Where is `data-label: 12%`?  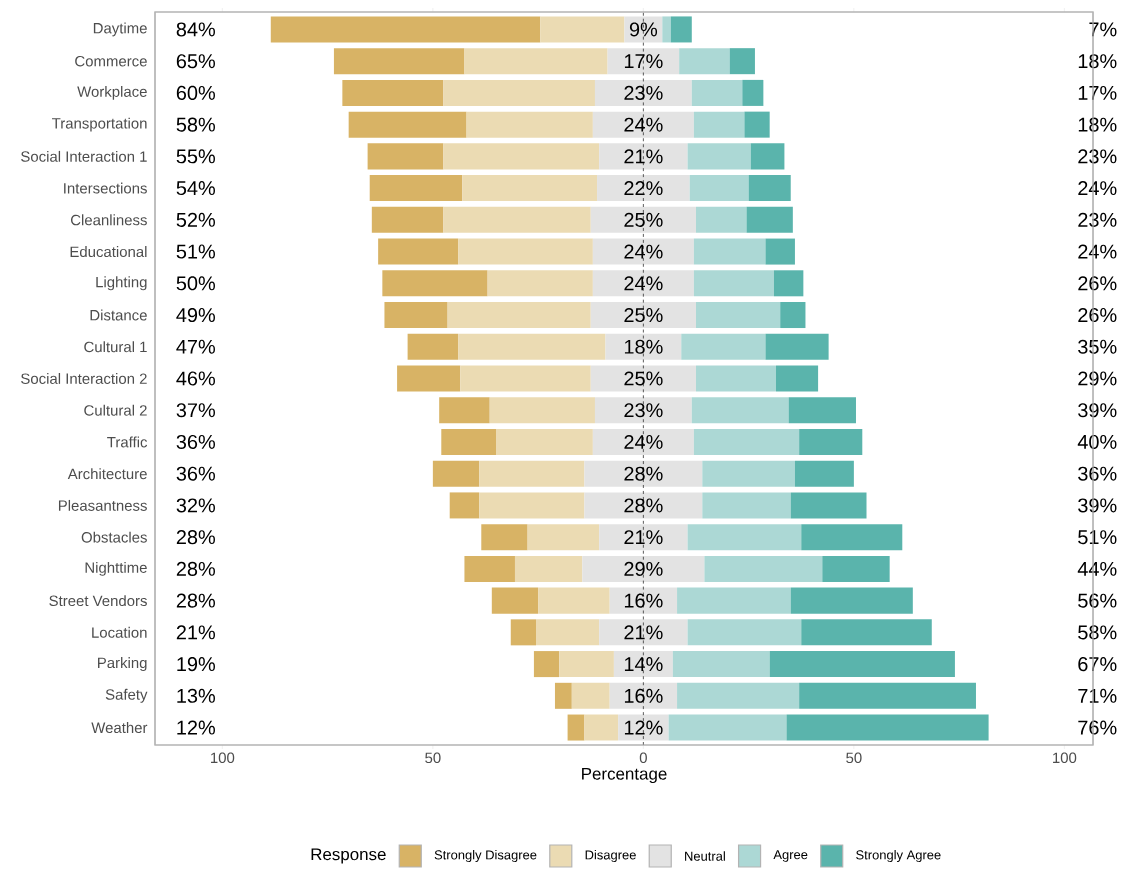
data-label: 12% is located at coordinates (643, 727).